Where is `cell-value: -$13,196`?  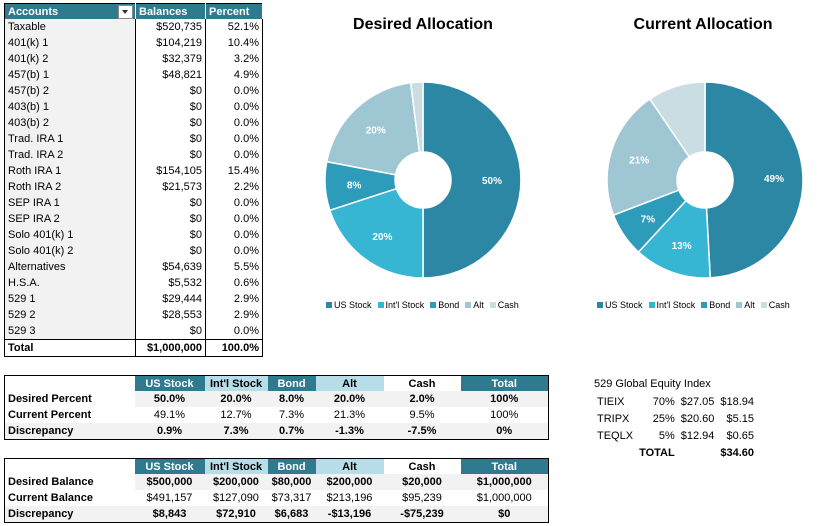
cell-value: -$13,196 is located at coordinates (349, 514).